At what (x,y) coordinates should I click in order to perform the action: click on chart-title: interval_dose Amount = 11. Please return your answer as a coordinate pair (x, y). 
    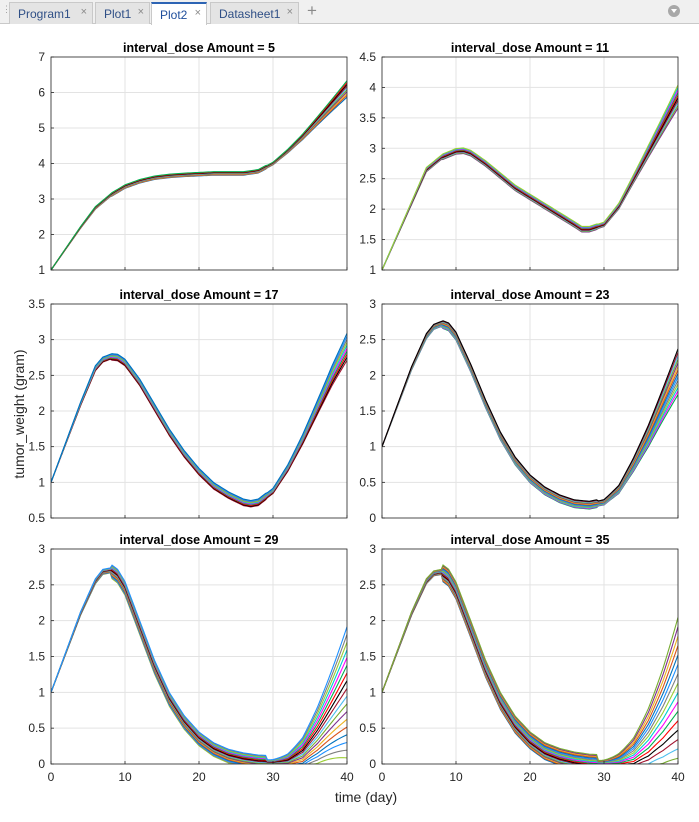
    Looking at the image, I should click on (530, 48).